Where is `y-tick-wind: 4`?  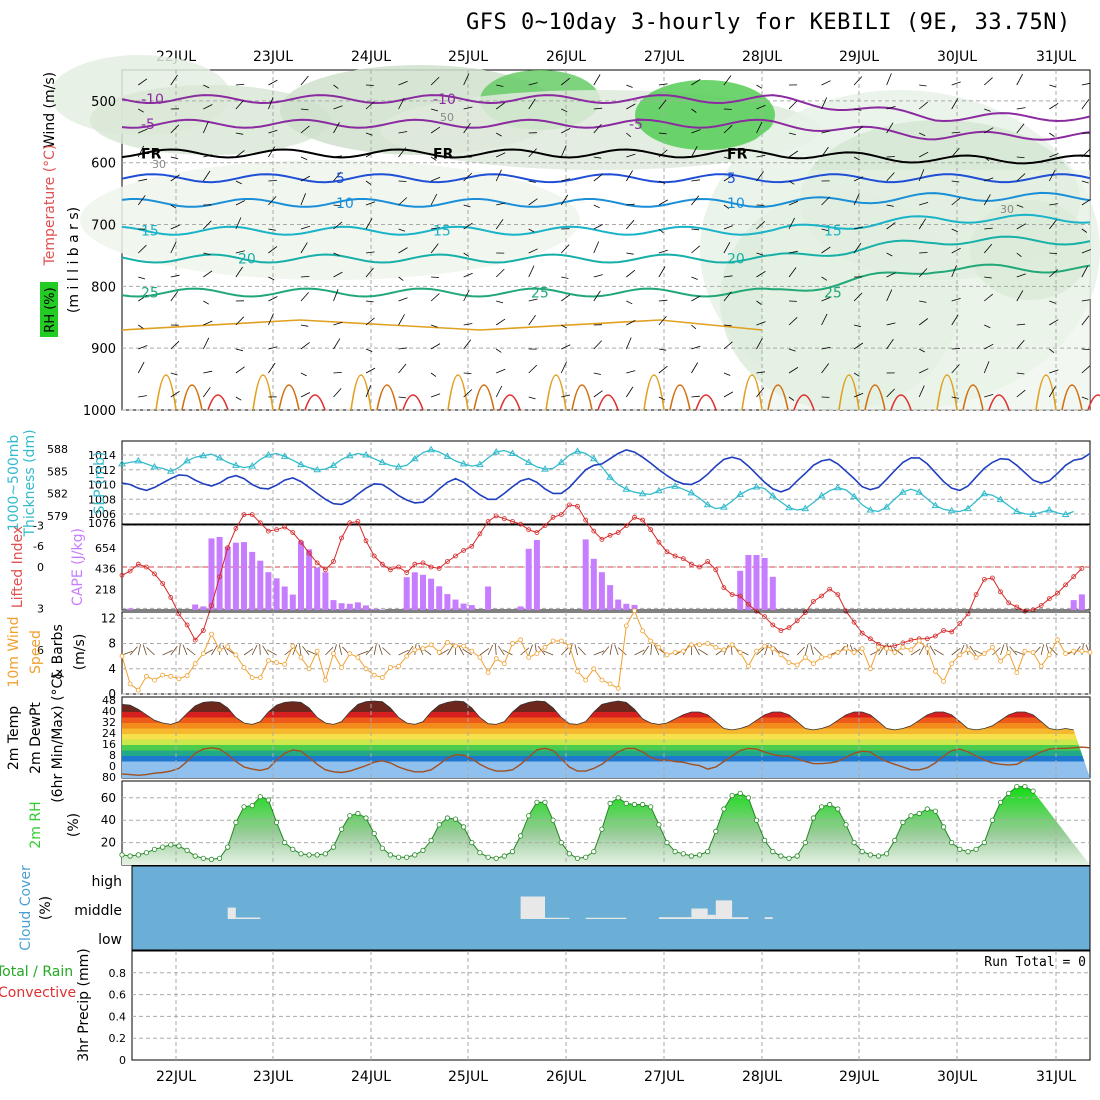 y-tick-wind: 4 is located at coordinates (112, 669).